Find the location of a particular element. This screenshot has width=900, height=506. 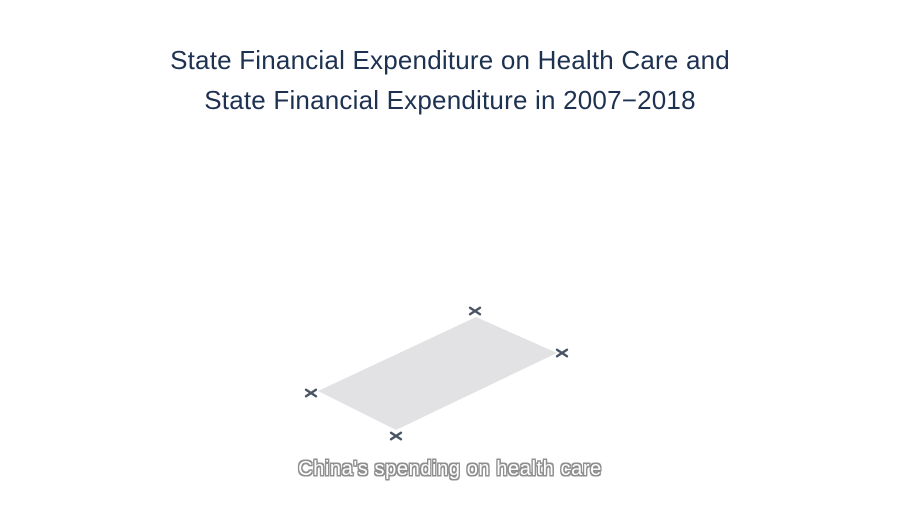

subtitle-caption: China's spending on health care is located at coordinates (450, 469).